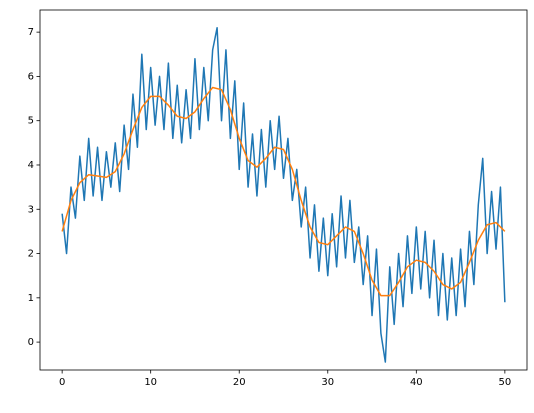  I want to click on x-tick-label: 10, so click(150, 382).